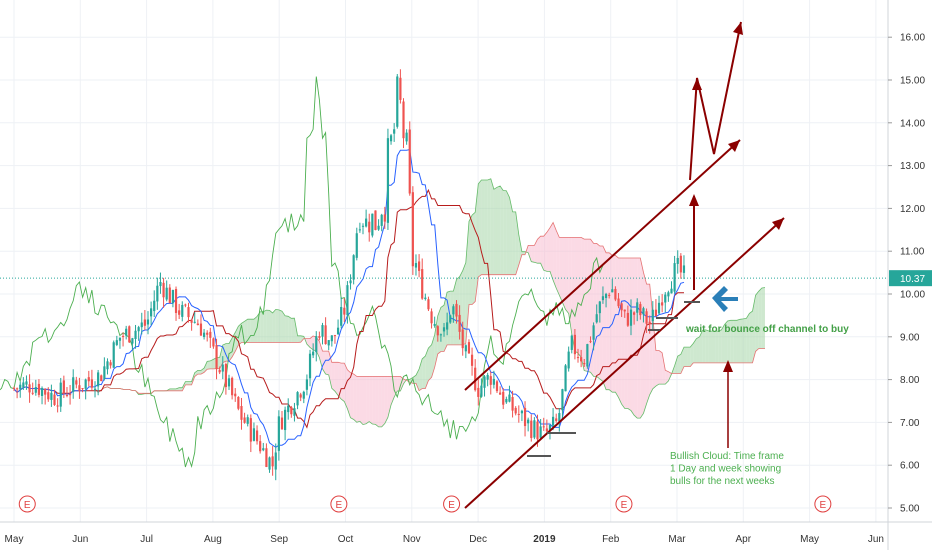 The width and height of the screenshot is (932, 550). What do you see at coordinates (910, 337) in the screenshot?
I see `y-tick-label: 9.00` at bounding box center [910, 337].